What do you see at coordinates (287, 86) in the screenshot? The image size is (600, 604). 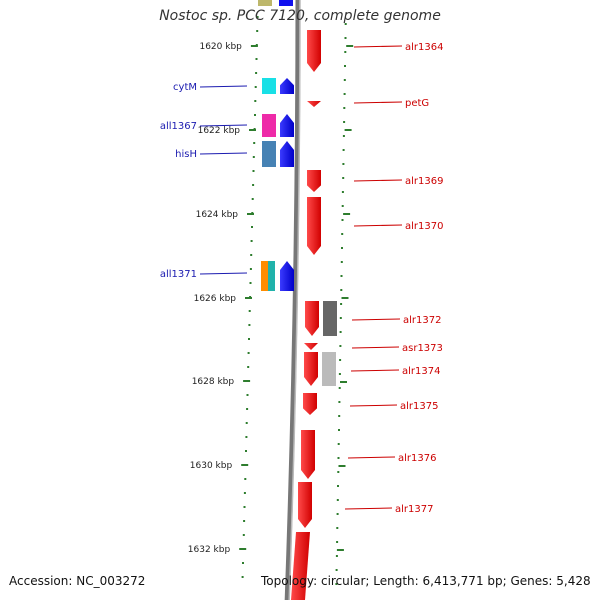 I see `gene-arrow-cytM` at bounding box center [287, 86].